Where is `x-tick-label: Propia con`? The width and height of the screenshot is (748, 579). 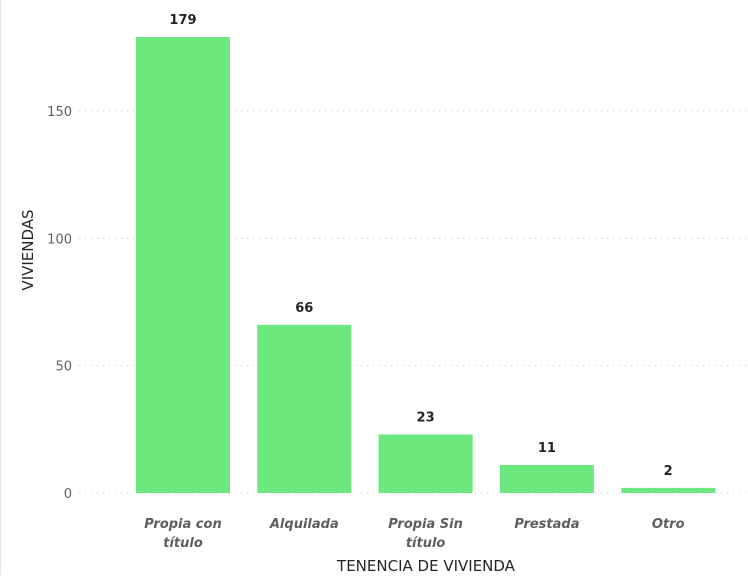
x-tick-label: Propia con is located at coordinates (182, 524).